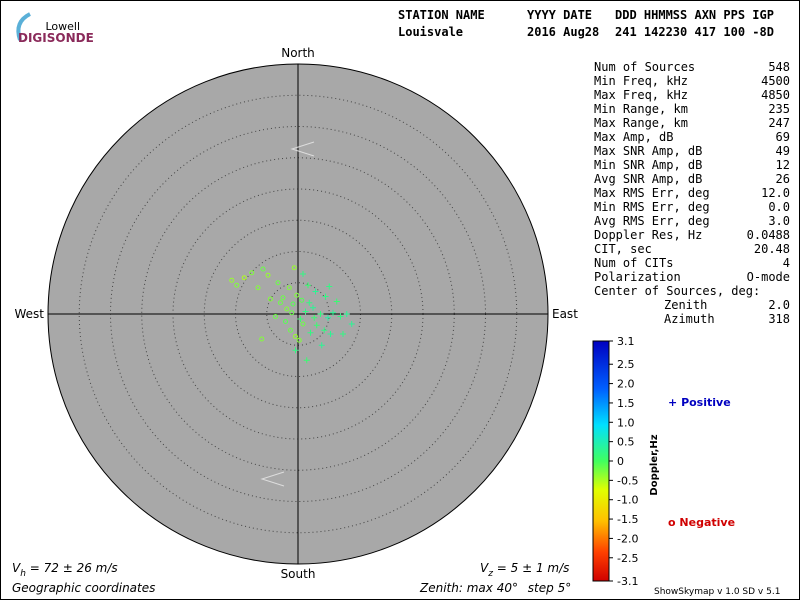 The height and width of the screenshot is (600, 800). What do you see at coordinates (775, 95) in the screenshot?
I see `stat-value: 4850` at bounding box center [775, 95].